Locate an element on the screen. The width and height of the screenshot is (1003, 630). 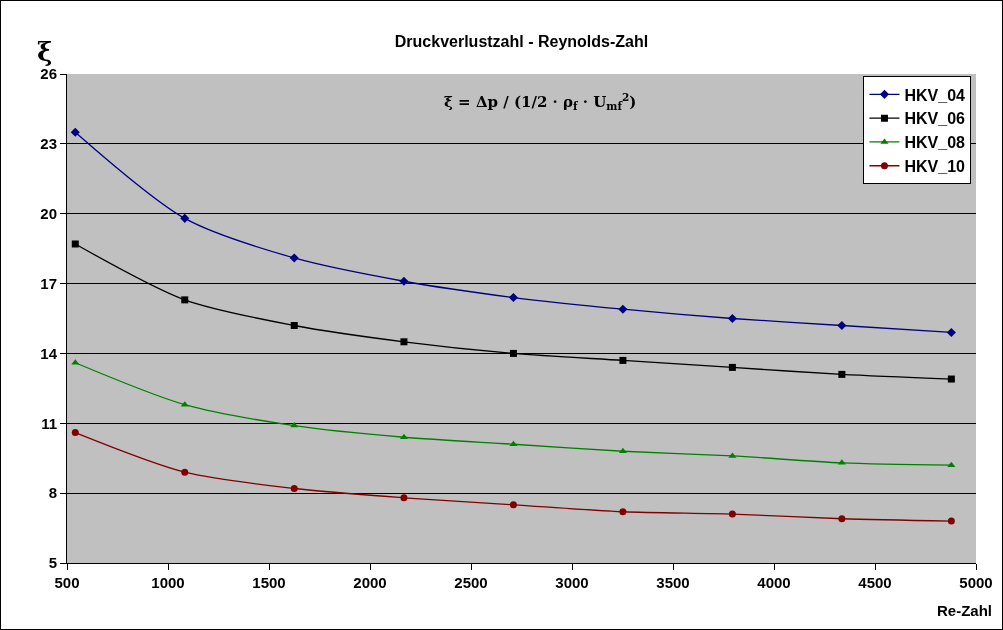
x-tick-label: 500 is located at coordinates (67, 582).